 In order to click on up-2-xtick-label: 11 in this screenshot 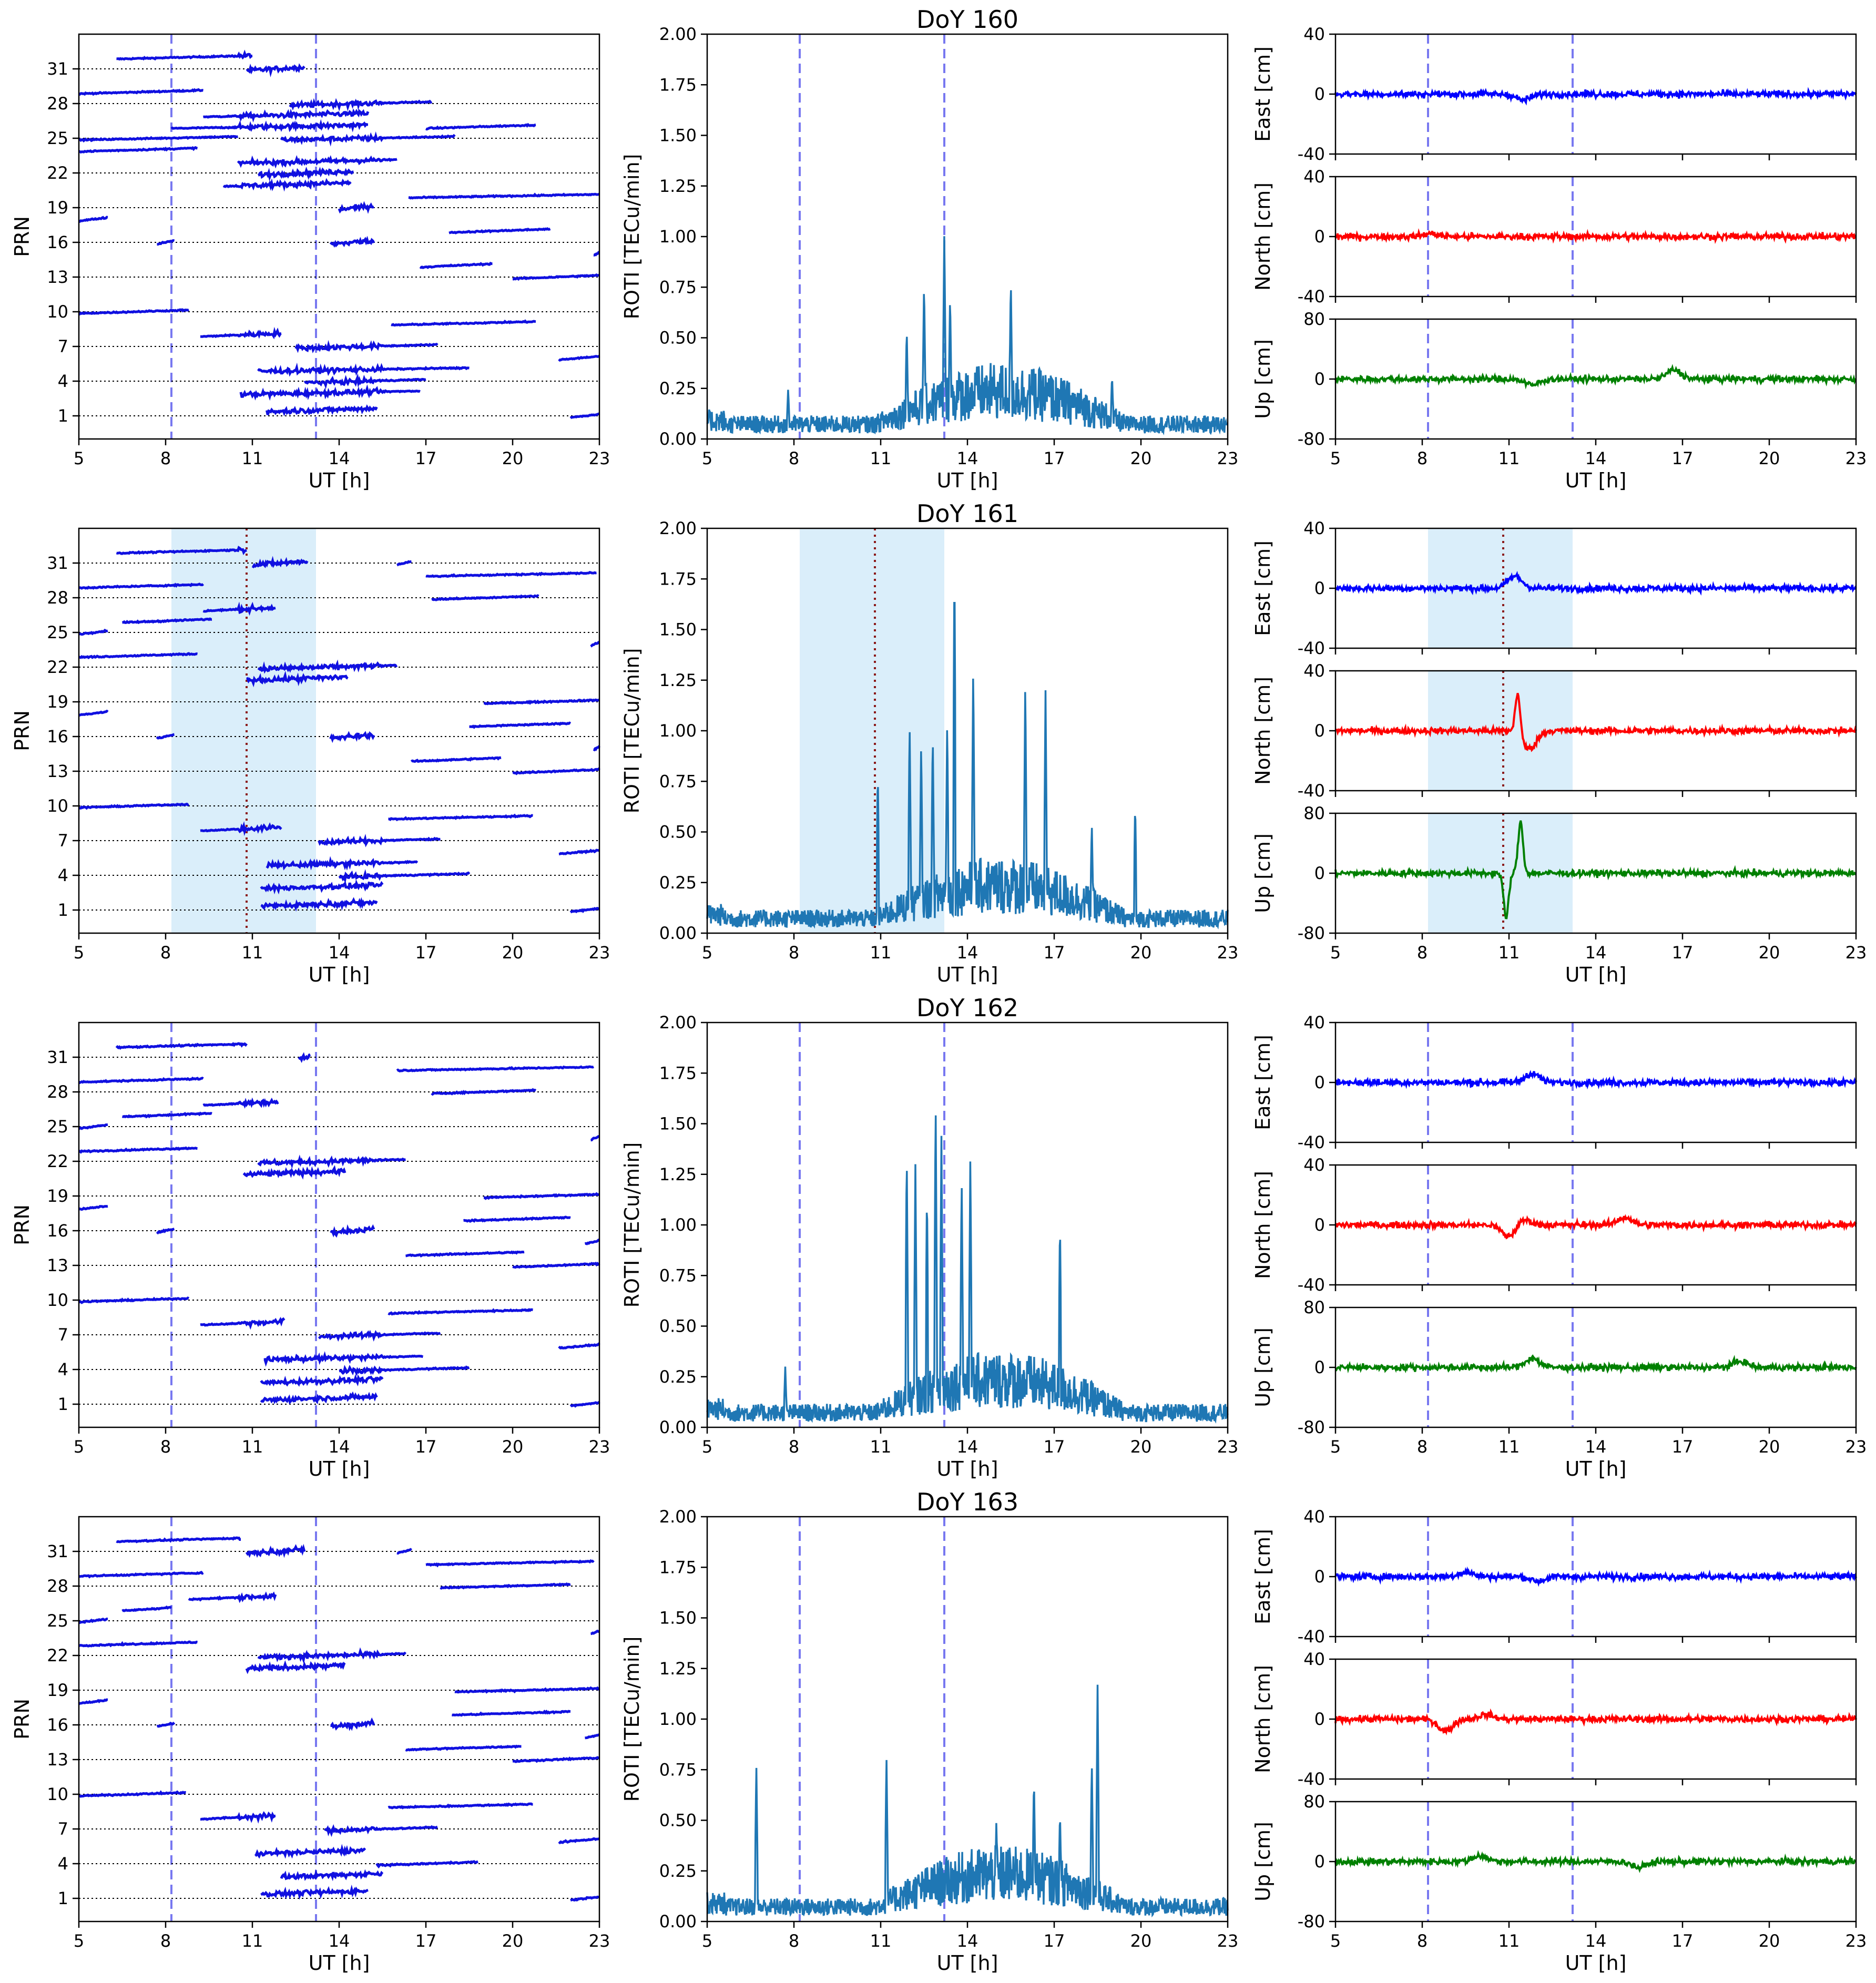, I will do `click(1509, 1447)`.